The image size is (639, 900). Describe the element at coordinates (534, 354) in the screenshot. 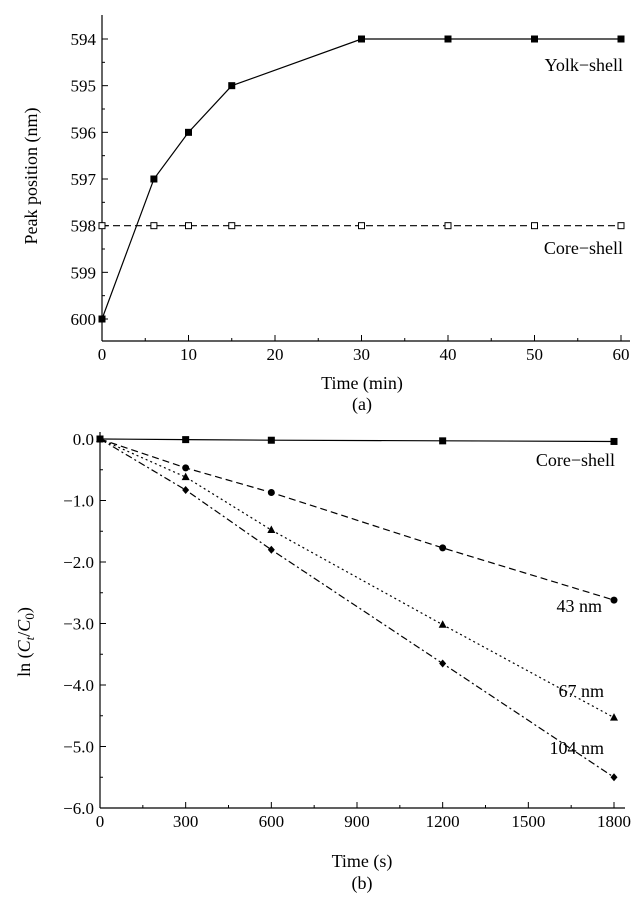

I see `x-tick-label: 50` at that location.